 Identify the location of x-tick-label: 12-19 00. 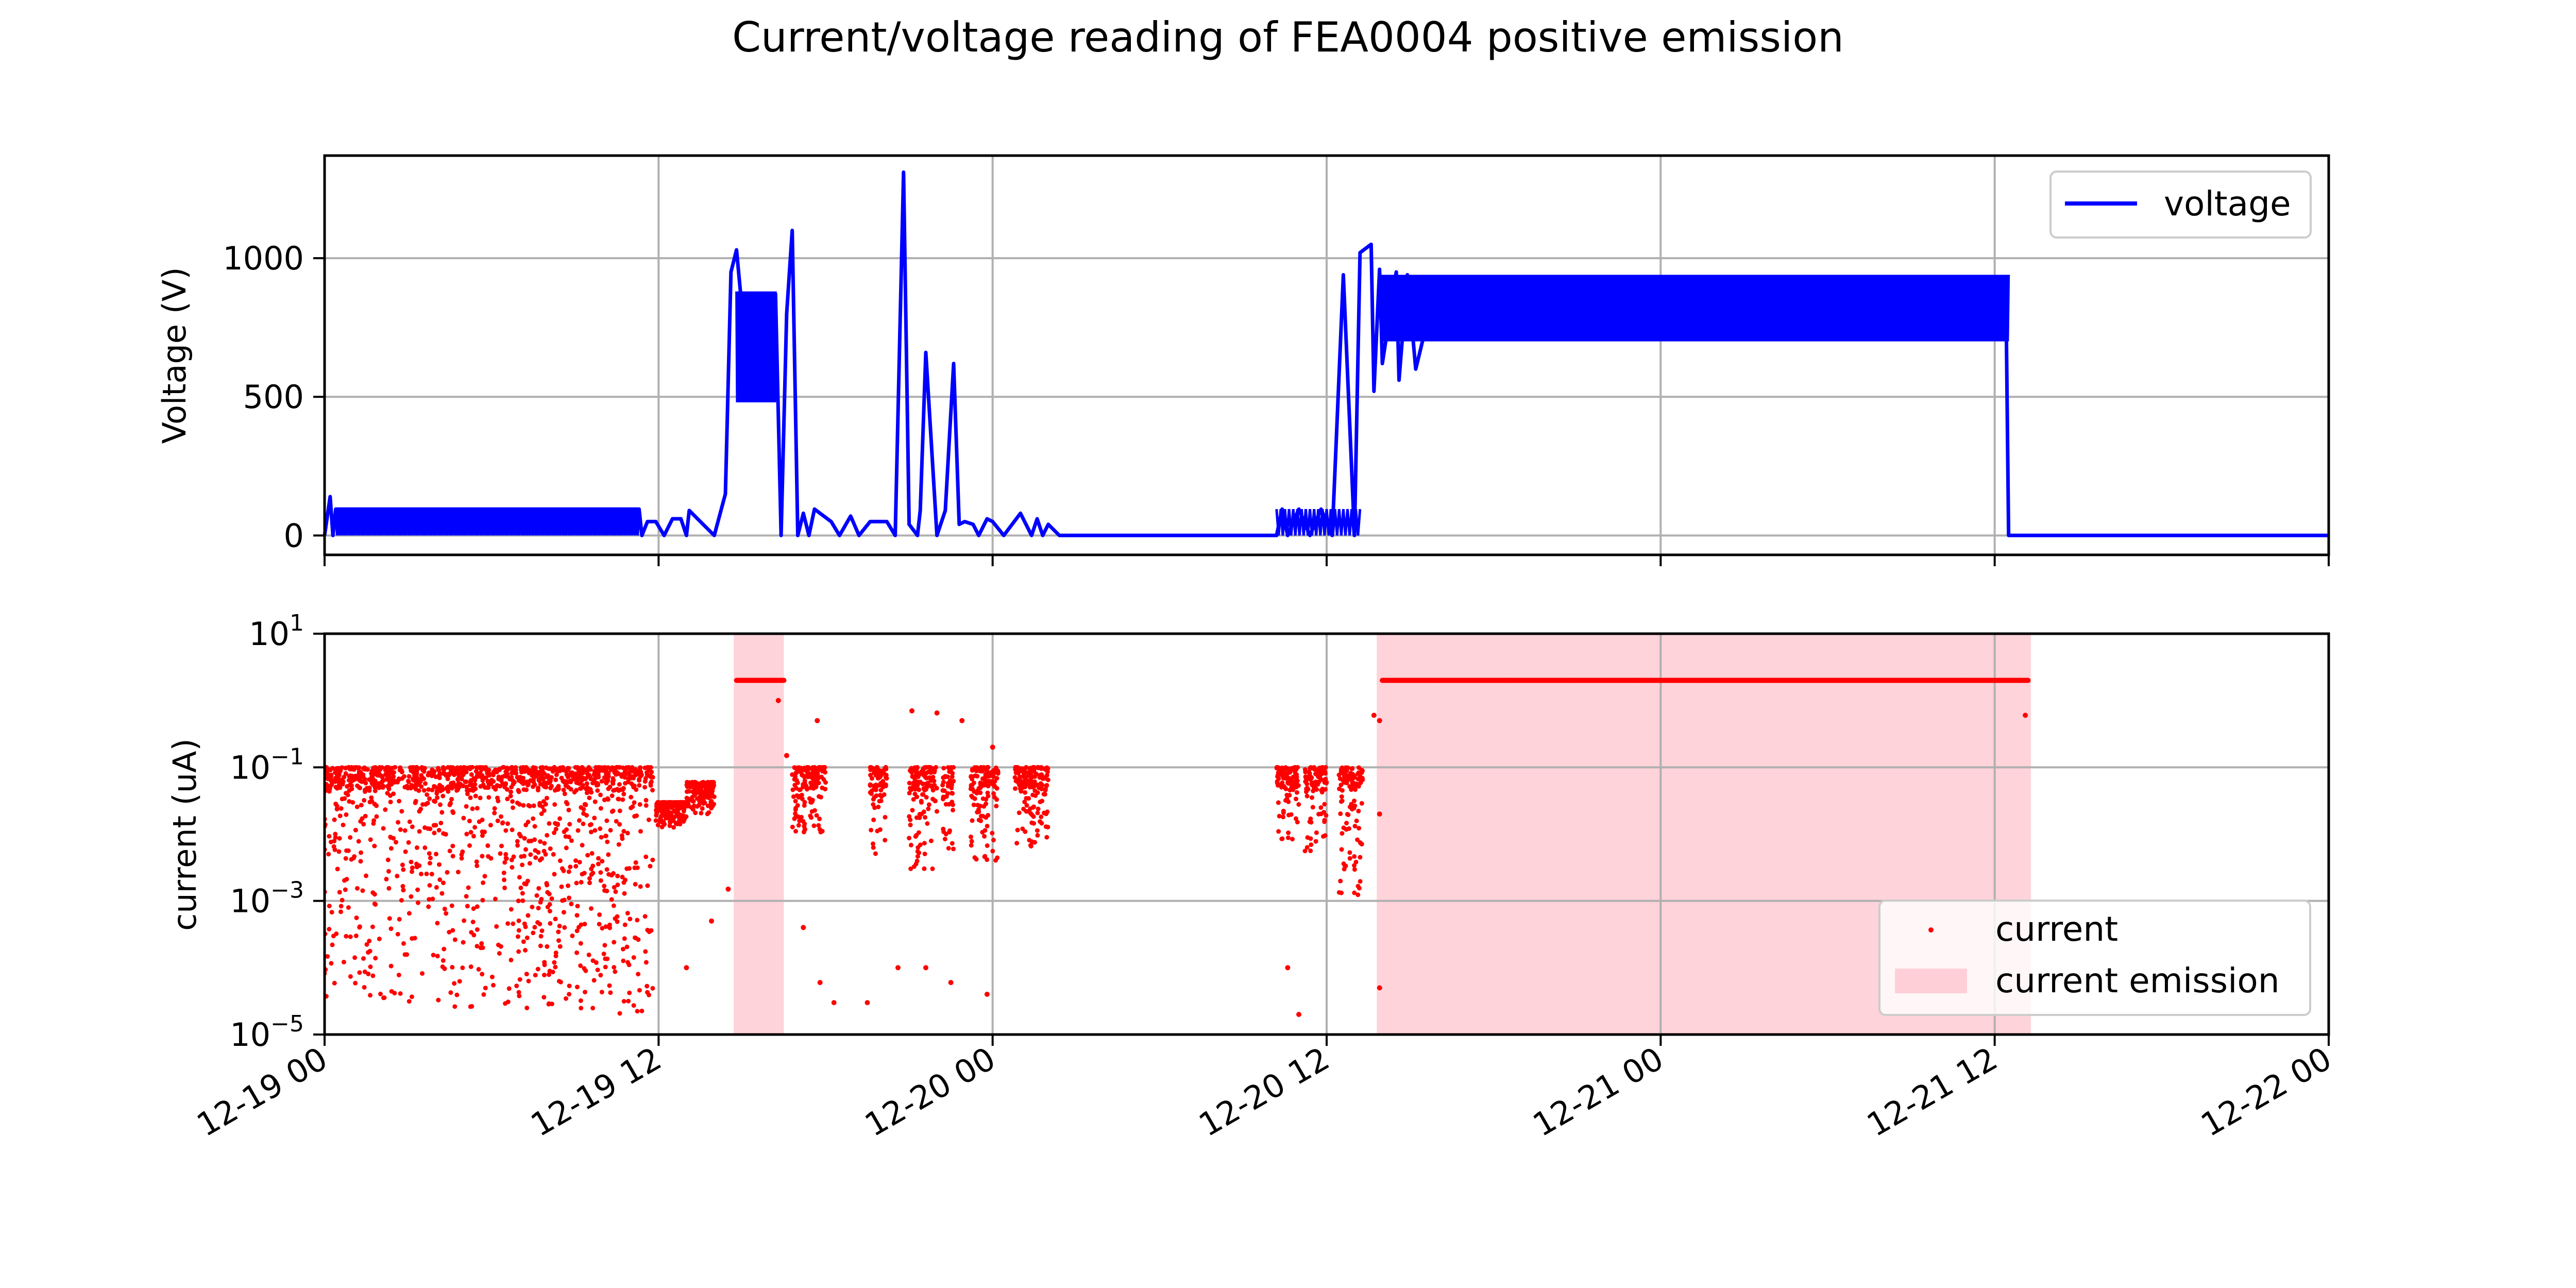
(262, 1092).